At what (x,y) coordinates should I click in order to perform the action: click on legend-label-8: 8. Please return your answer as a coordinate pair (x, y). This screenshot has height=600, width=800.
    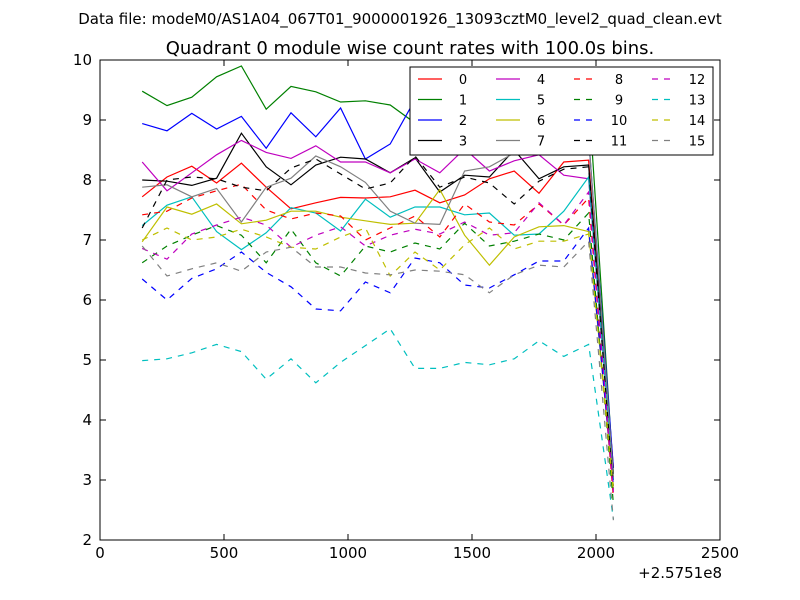
    Looking at the image, I should click on (619, 80).